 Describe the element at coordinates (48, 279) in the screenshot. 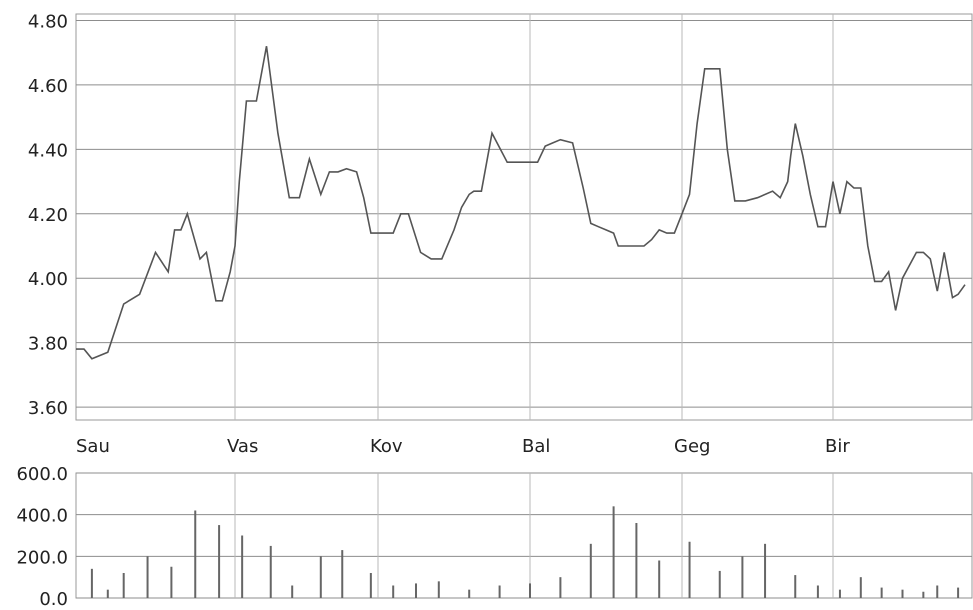

I see `y-tick-label: 4.00` at that location.